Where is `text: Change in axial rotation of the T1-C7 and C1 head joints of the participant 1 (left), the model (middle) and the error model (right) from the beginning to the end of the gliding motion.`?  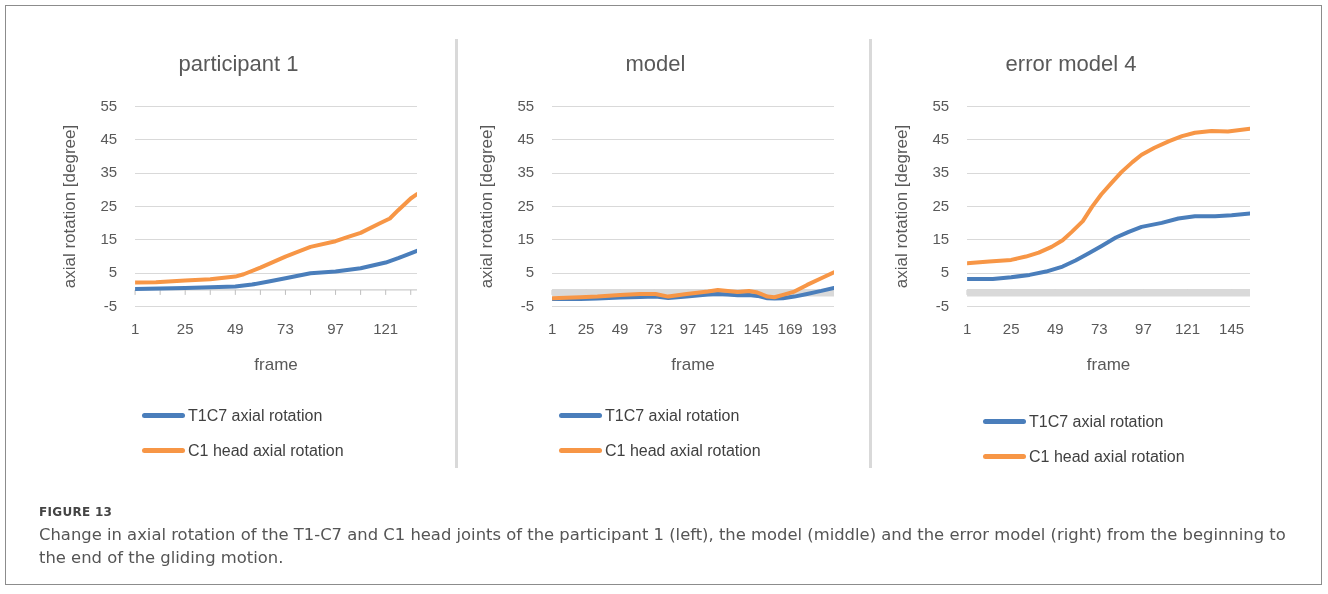
text: Change in axial rotation of the T1-C7 and C1 head joints of the participant 1 (left), the model (middle) and the error model (right) from the beginning to the end of the gliding motion. is located at coordinates (663, 546).